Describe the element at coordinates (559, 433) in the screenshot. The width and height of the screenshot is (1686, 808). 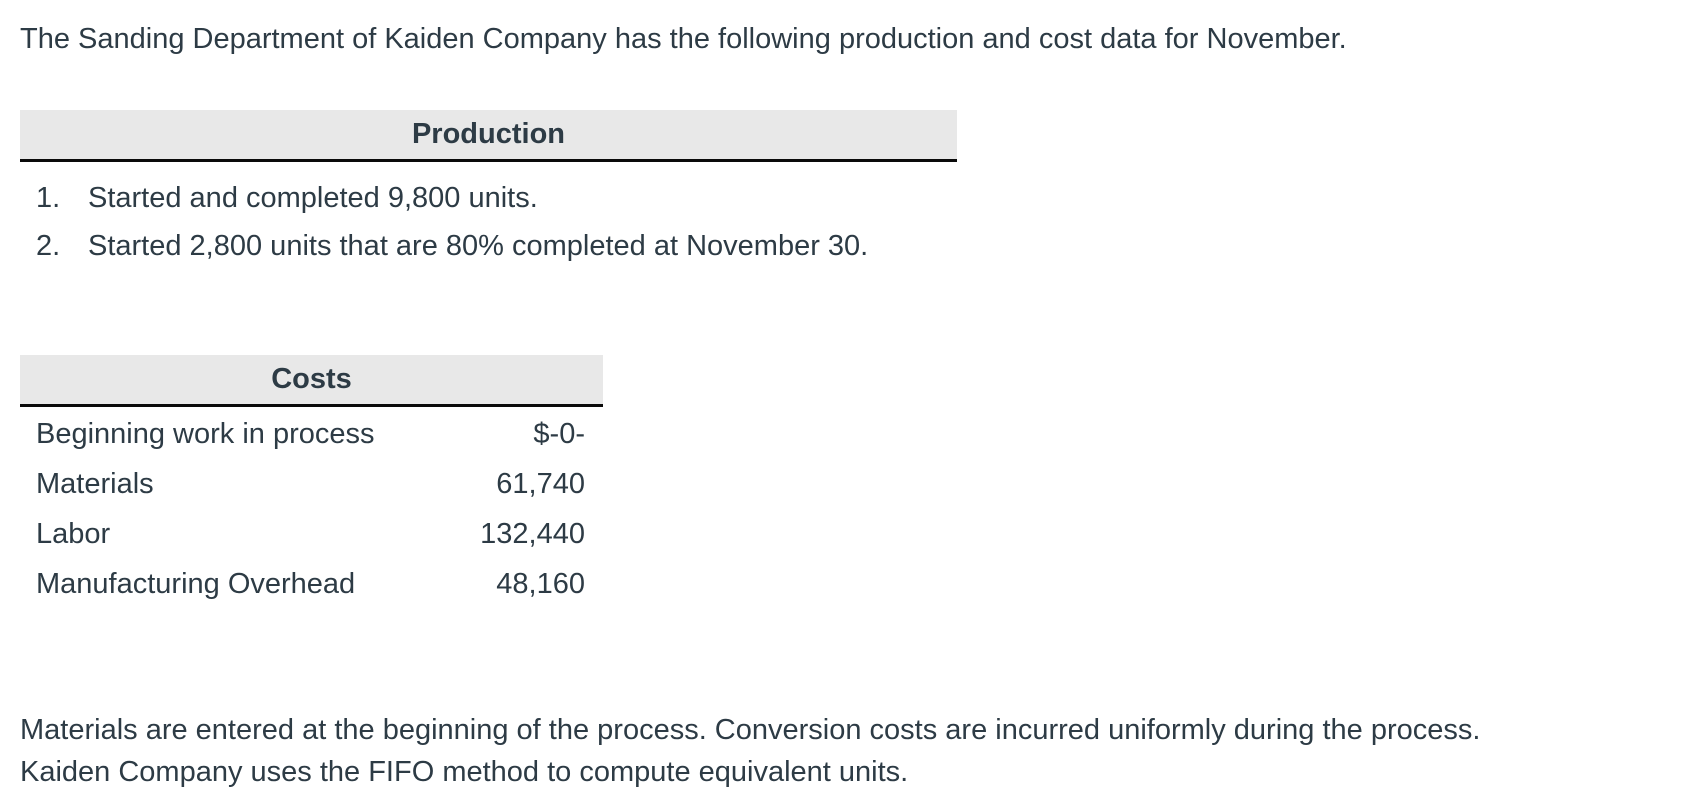
I see `cost-row-value: $-0-` at that location.